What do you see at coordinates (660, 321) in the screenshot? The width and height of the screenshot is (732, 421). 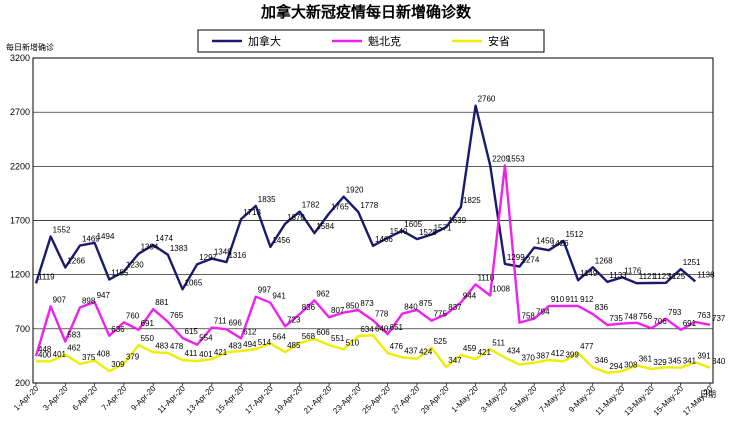 I see `data-label: 706` at bounding box center [660, 321].